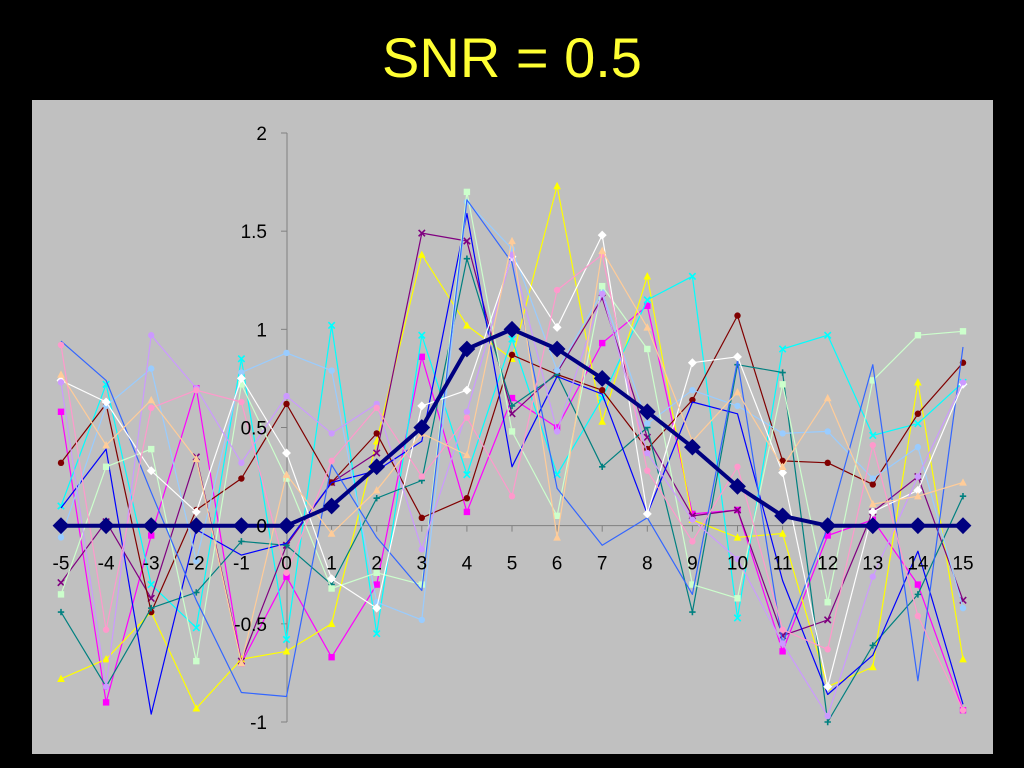 The width and height of the screenshot is (1024, 768). What do you see at coordinates (602, 564) in the screenshot?
I see `x-tick-label: 7` at bounding box center [602, 564].